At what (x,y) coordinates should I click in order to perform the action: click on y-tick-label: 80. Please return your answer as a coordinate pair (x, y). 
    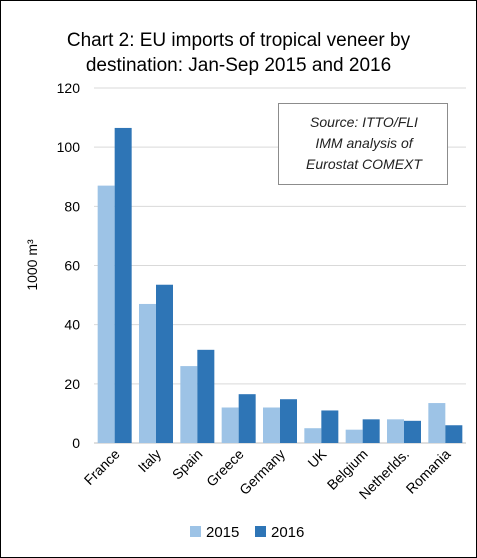
    Looking at the image, I should click on (72, 206).